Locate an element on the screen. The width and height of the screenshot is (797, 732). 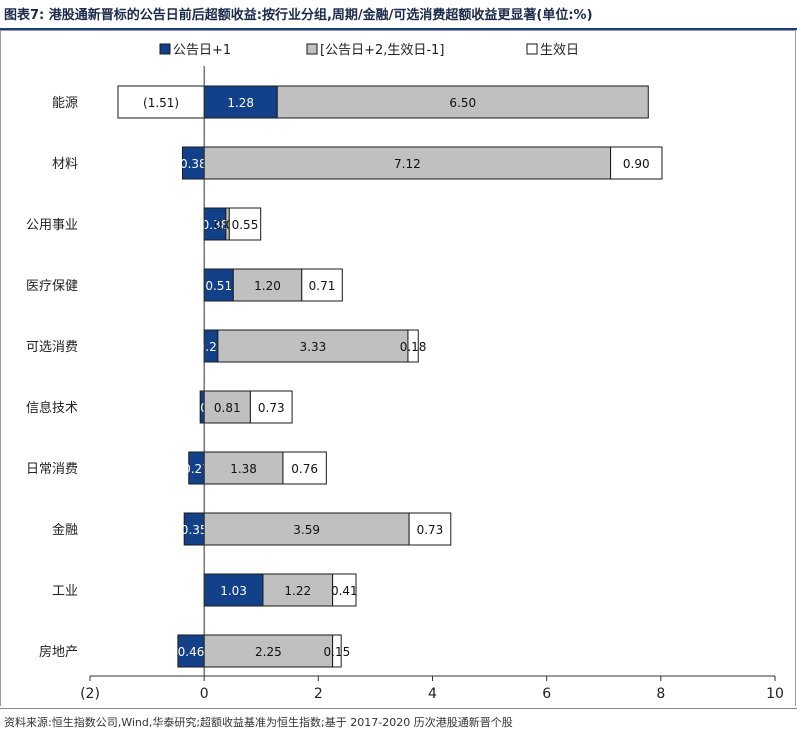
data-label: 1.38 is located at coordinates (243, 469).